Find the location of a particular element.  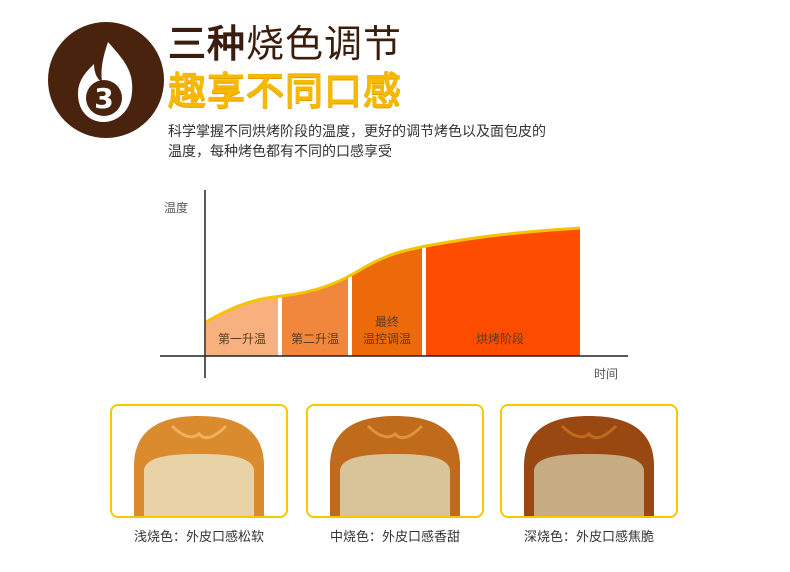

bread-card-light is located at coordinates (199, 461).